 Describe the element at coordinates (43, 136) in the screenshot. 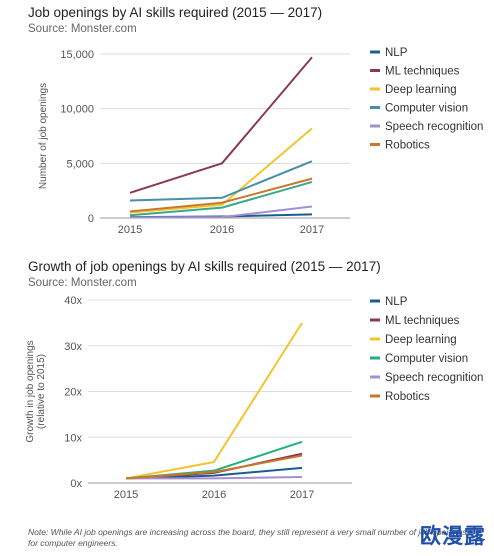

I see `chart-1-ylabel: Number of job openings` at that location.